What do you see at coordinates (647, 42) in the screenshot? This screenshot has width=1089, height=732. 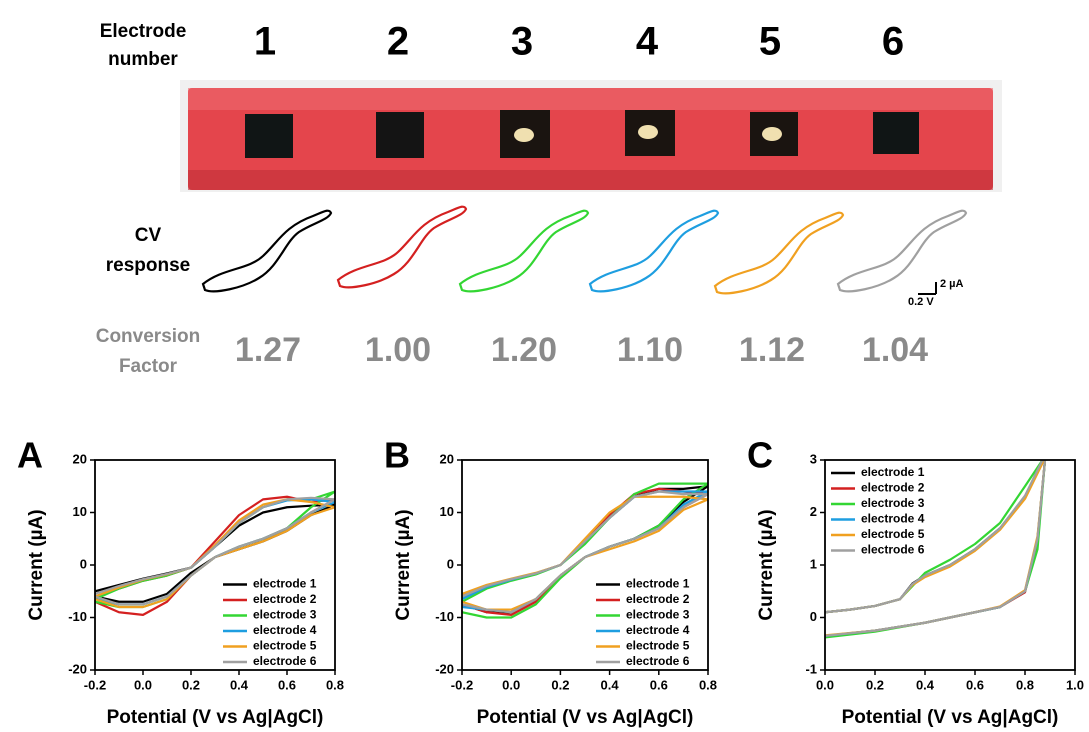 I see `electrode-number: 4` at bounding box center [647, 42].